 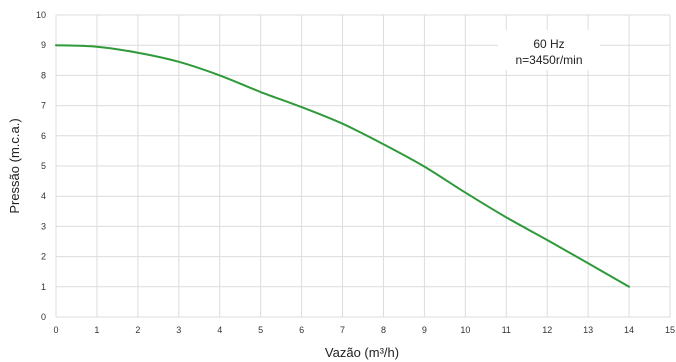 I want to click on annotation-background, so click(x=549, y=50).